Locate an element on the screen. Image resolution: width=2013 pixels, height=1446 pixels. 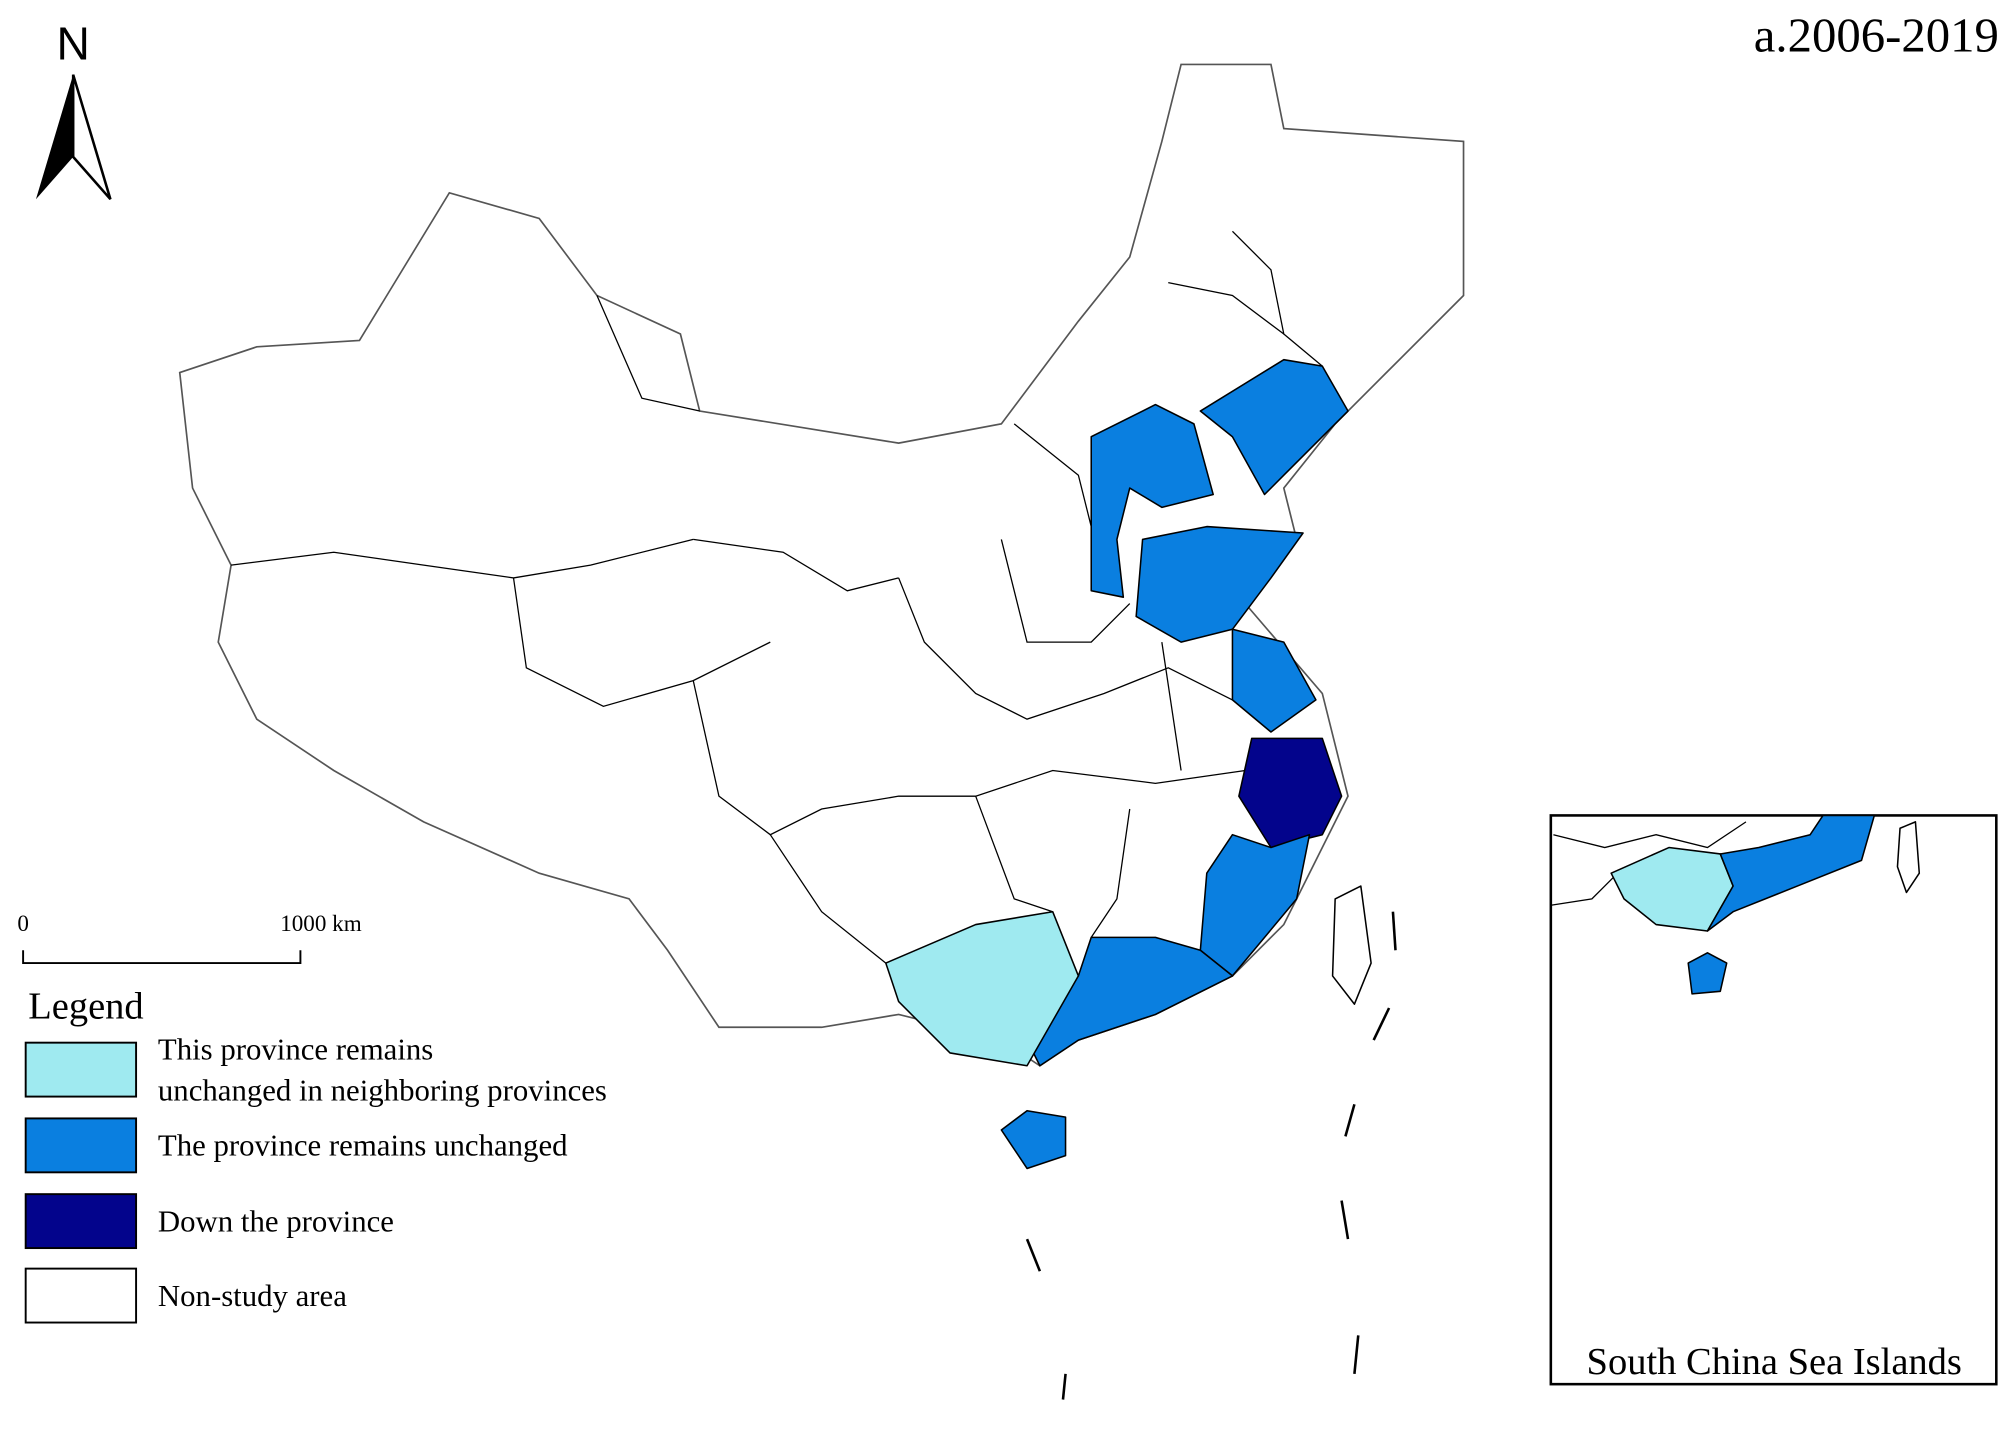
legend-label: unchanged in neighboring provinces is located at coordinates (382, 1090).